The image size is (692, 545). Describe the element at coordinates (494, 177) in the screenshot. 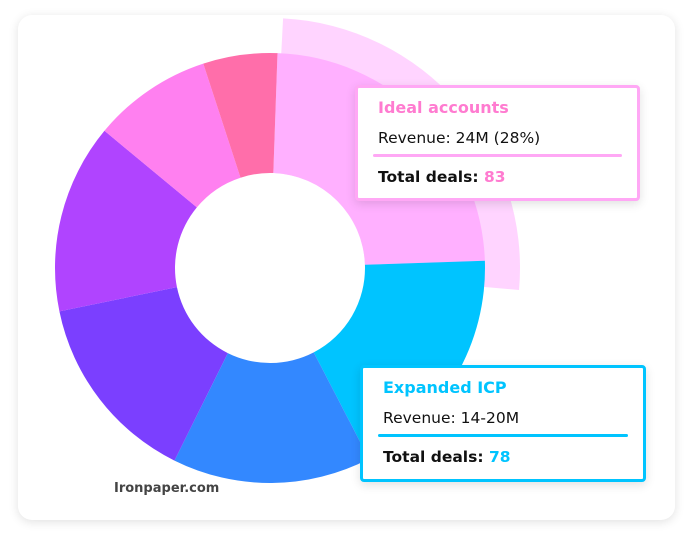

I see `deals-value: 83` at that location.